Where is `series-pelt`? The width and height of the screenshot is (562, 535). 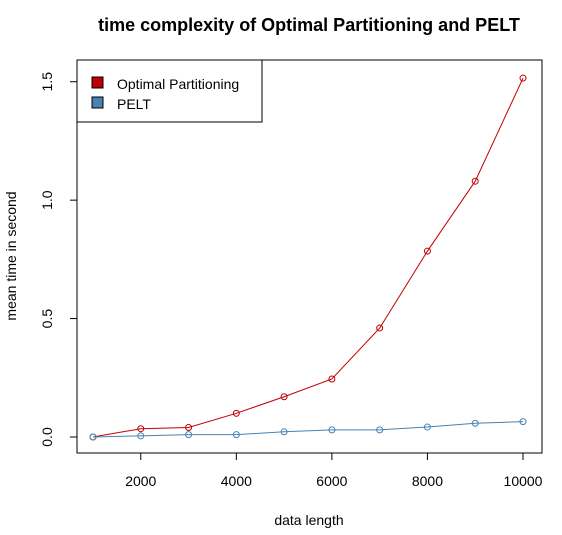
series-pelt is located at coordinates (308, 429).